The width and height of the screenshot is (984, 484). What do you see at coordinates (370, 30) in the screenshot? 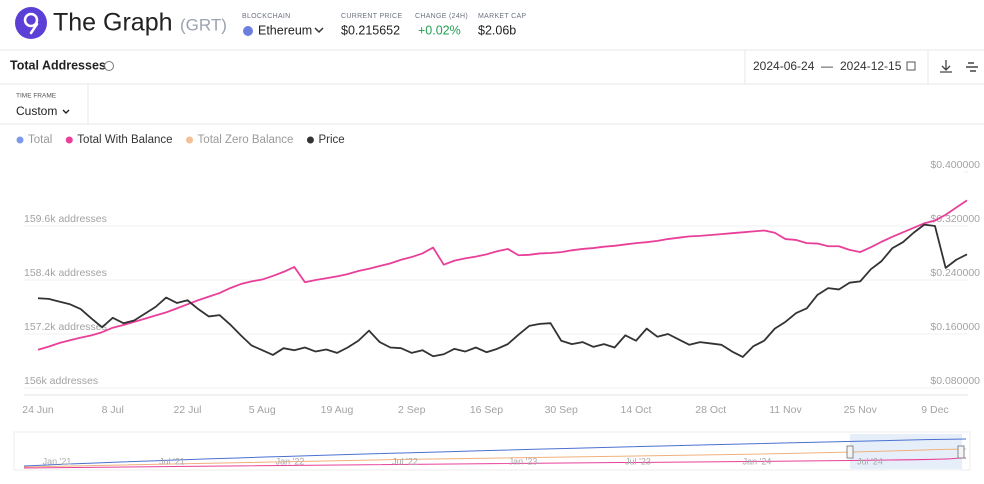
I see `stat-value: $0.215652` at bounding box center [370, 30].